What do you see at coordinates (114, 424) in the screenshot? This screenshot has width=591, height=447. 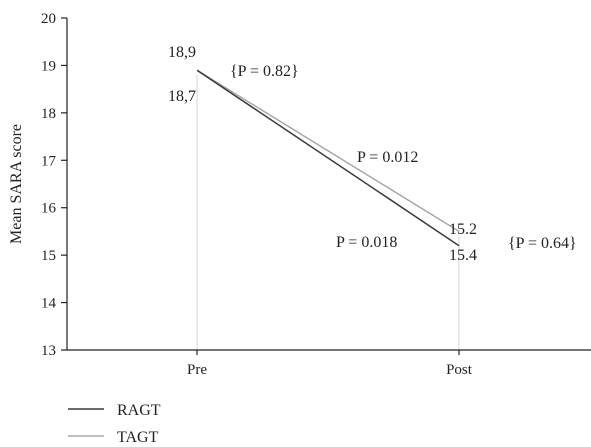 I see `legend: RAGT TAGT` at bounding box center [114, 424].